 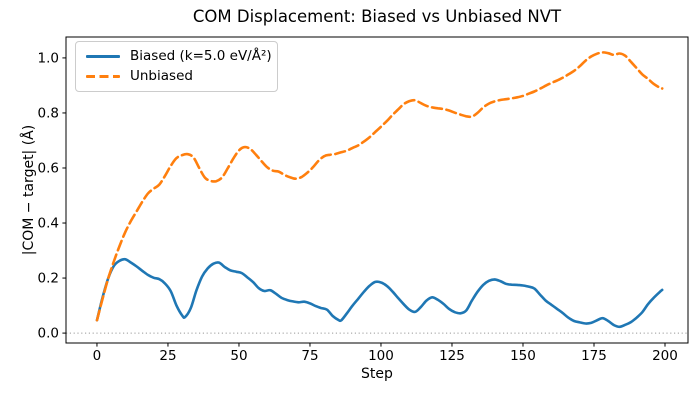 I want to click on y-tick-label: 0.8, so click(x=48, y=113).